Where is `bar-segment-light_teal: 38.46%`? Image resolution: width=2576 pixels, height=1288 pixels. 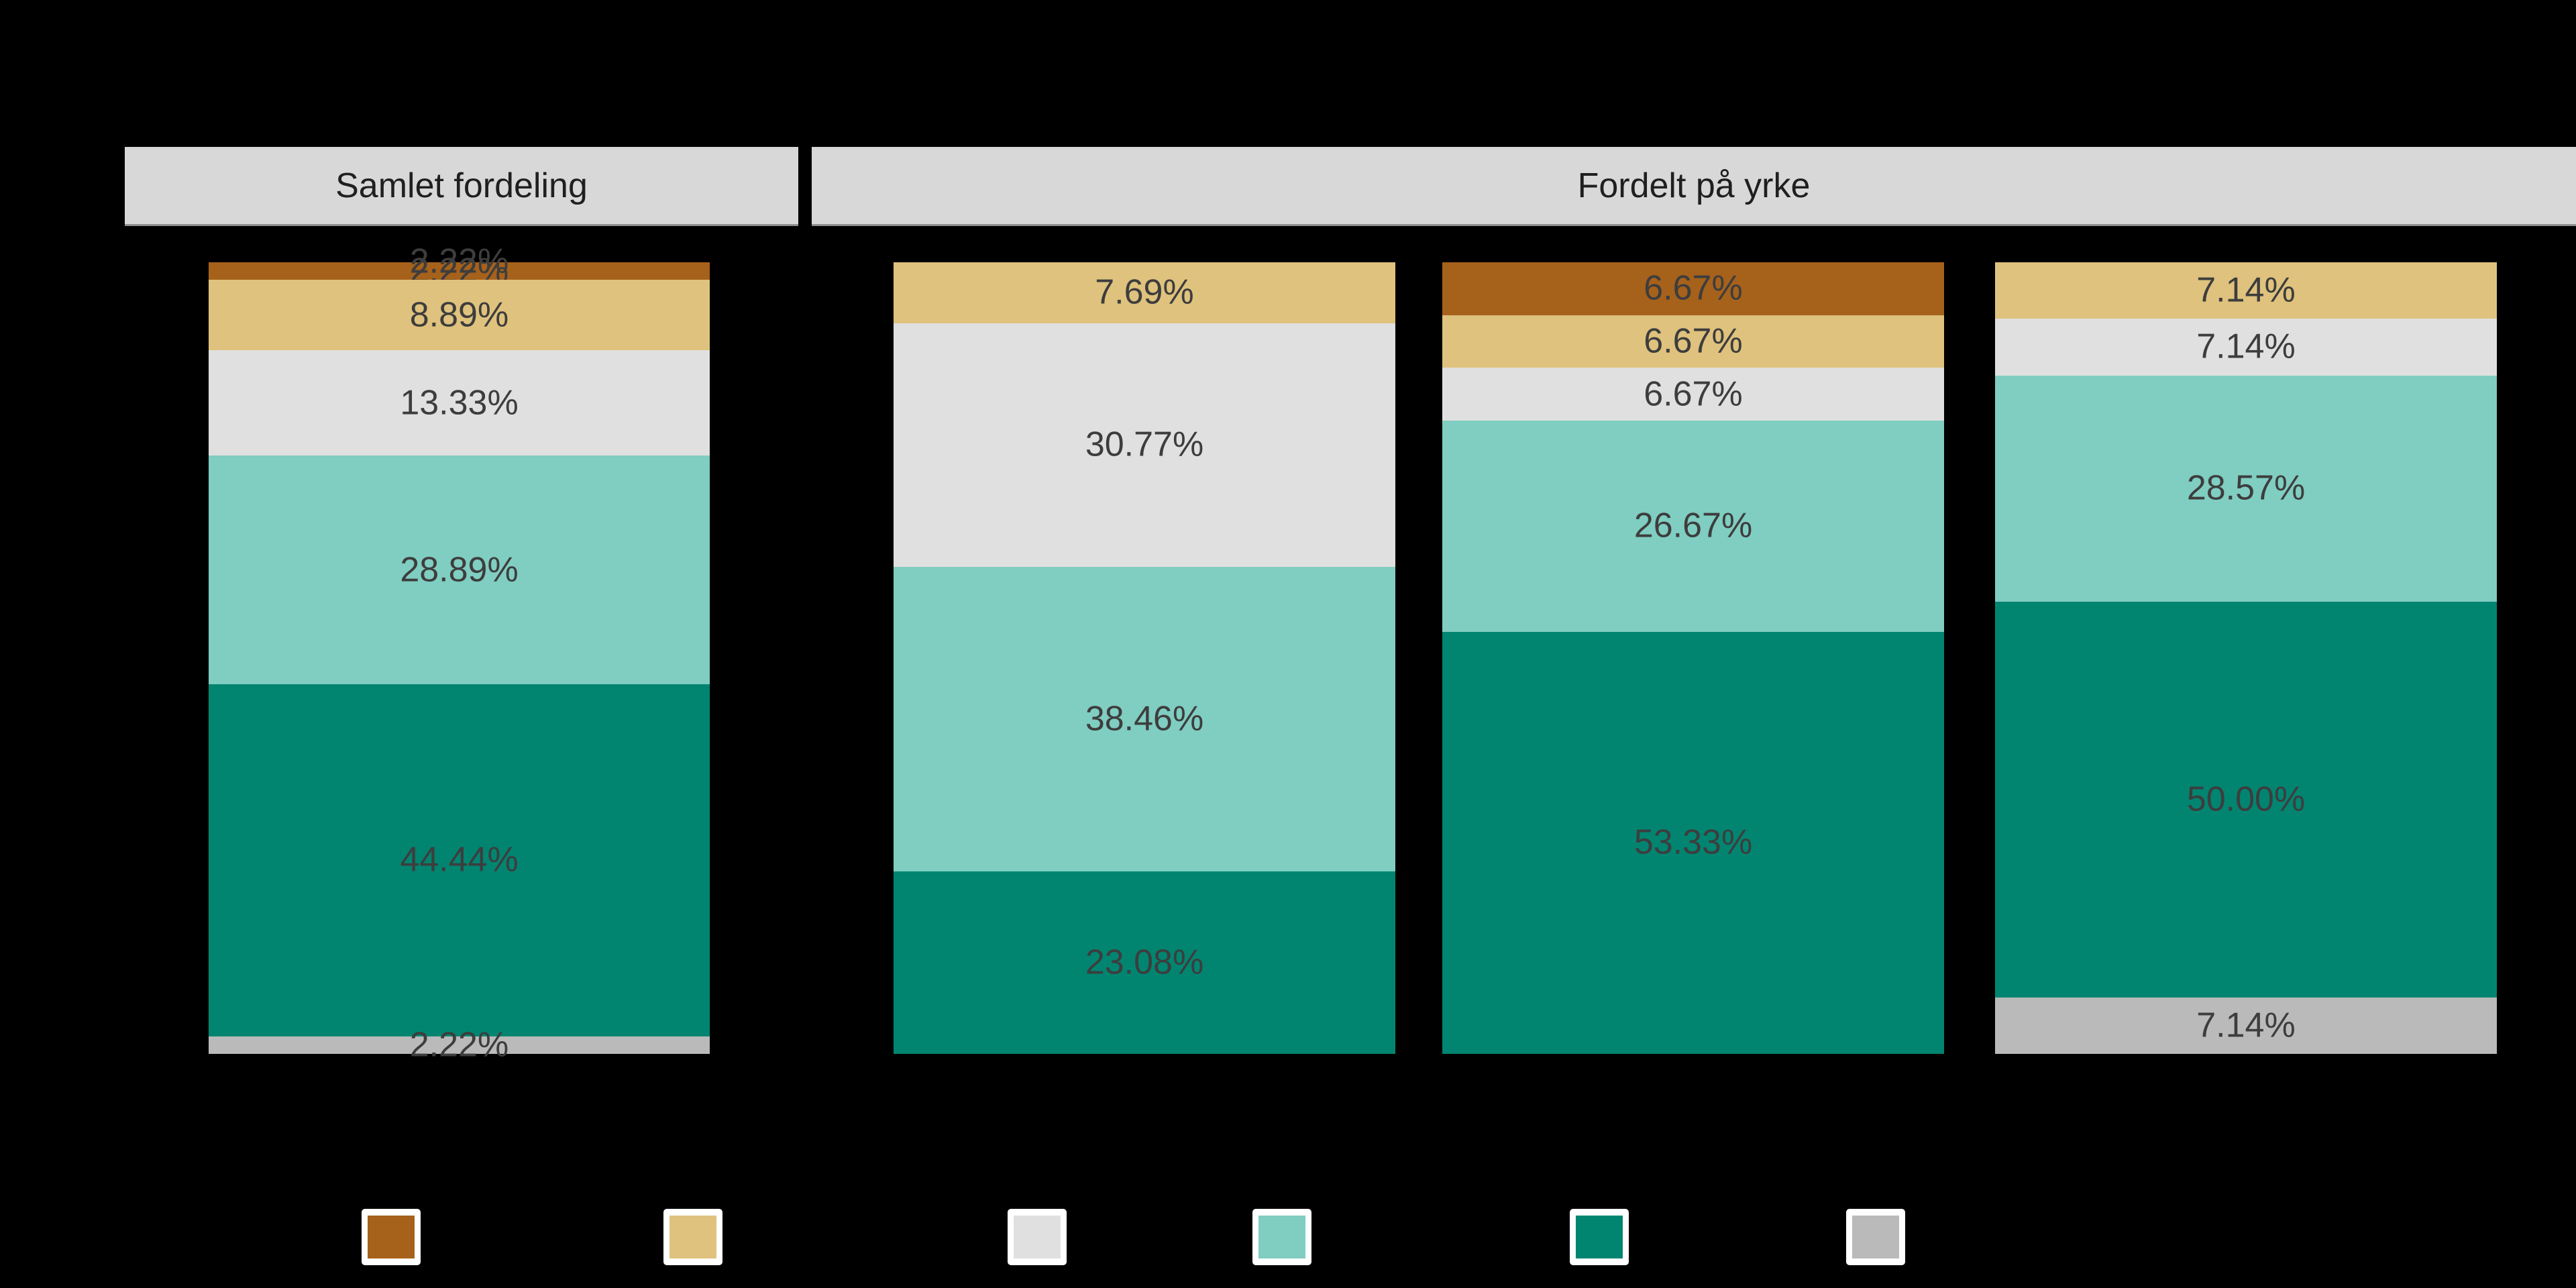
bar-segment-light_teal: 38.46% is located at coordinates (1144, 718).